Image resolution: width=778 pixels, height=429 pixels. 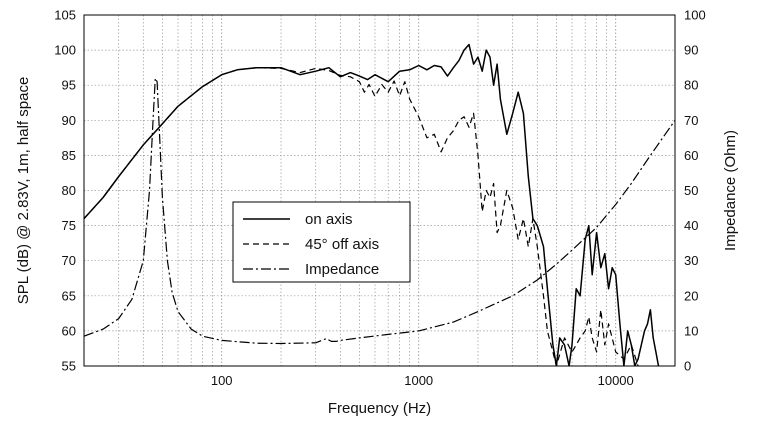 I want to click on legend-label-45-off-axis: 45° off axis, so click(x=342, y=244).